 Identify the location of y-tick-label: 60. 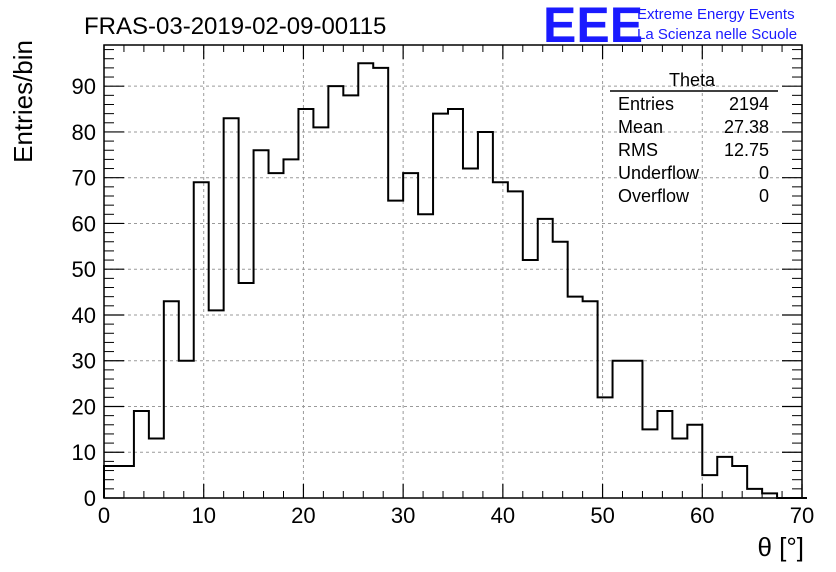
(84, 223).